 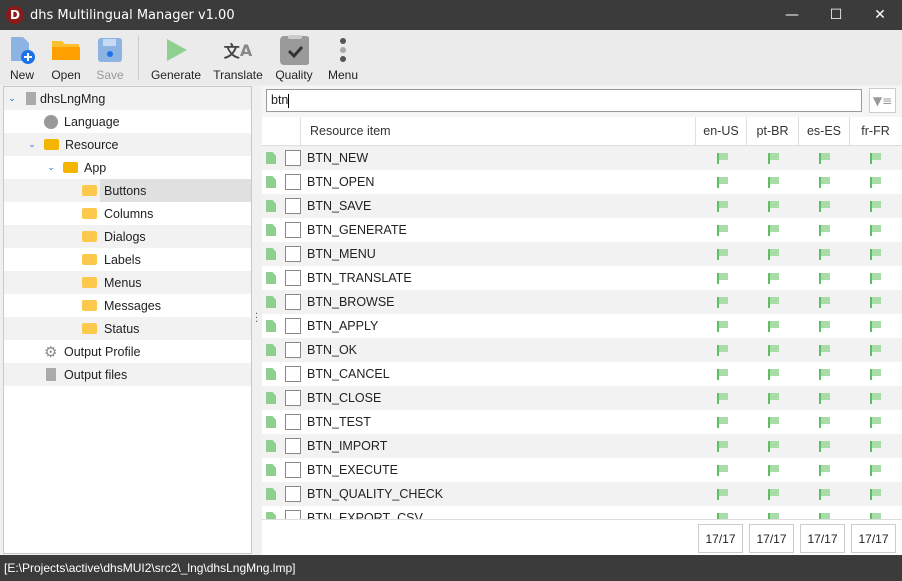 What do you see at coordinates (582, 422) in the screenshot?
I see `table-row: BTN_TEST` at bounding box center [582, 422].